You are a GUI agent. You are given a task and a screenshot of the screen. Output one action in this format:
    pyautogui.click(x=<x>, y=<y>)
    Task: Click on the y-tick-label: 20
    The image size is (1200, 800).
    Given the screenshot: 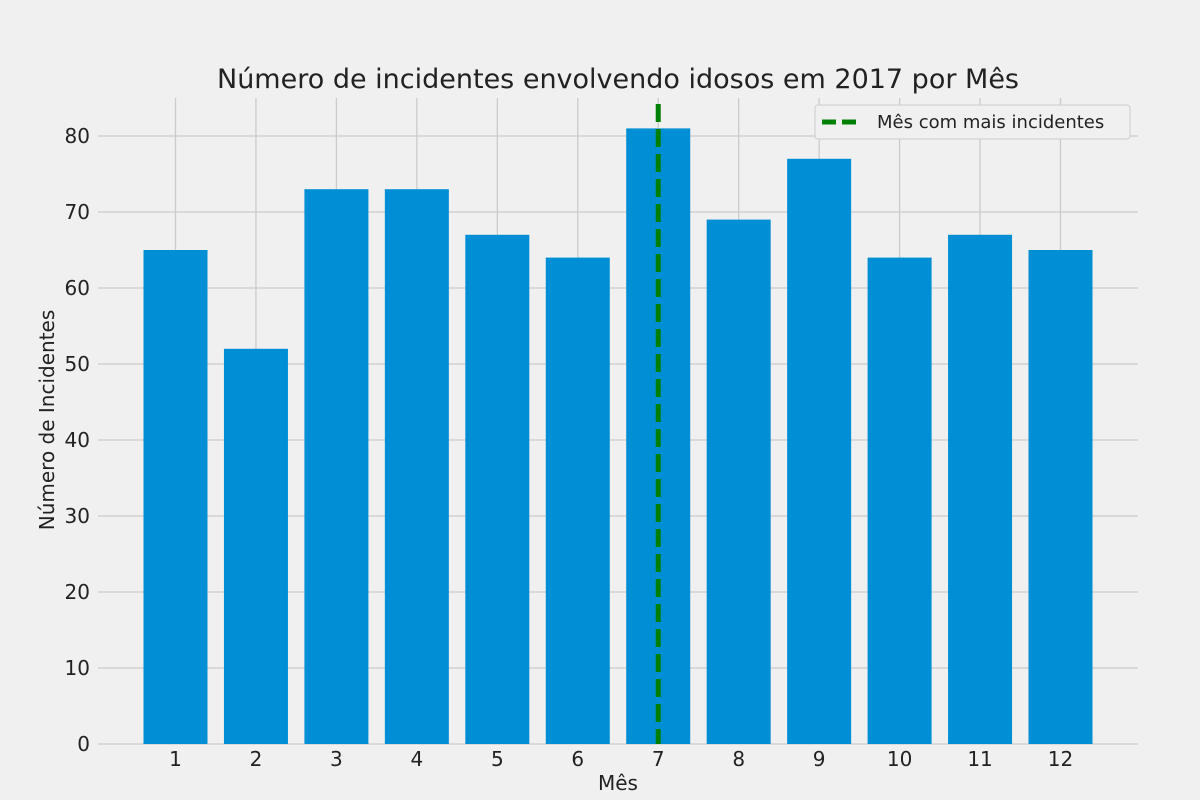 What is the action you would take?
    pyautogui.click(x=77, y=592)
    